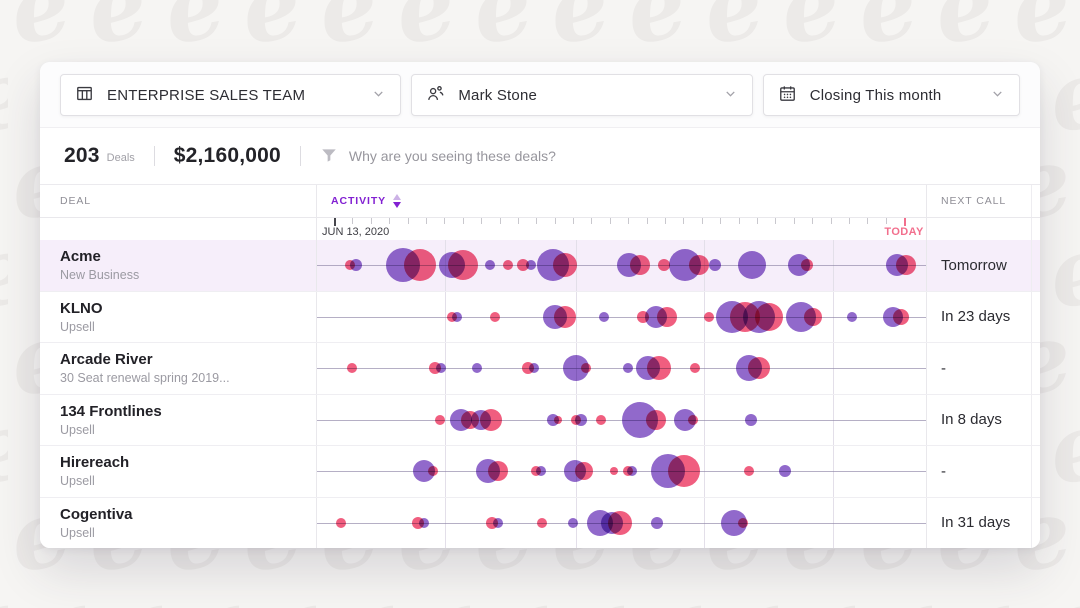 The height and width of the screenshot is (608, 1080). Describe the element at coordinates (227, 155) in the screenshot. I see `pipeline-amount: $2,160,000` at that location.